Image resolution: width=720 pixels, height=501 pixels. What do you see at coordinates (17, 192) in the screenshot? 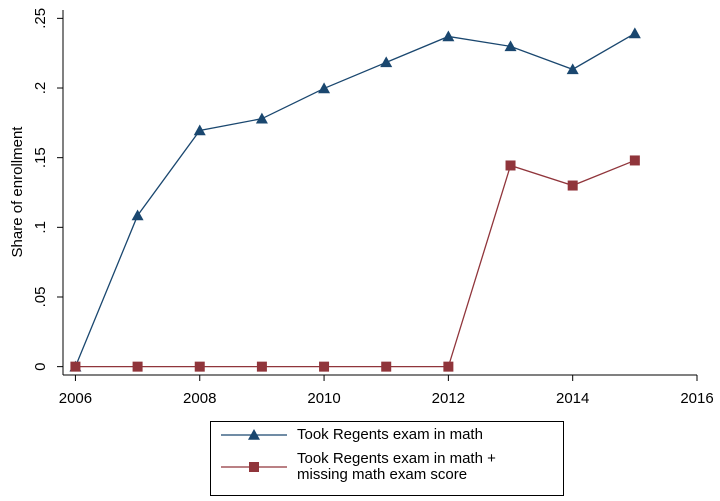
I see `y-axis-label: Share of enrollment` at bounding box center [17, 192].